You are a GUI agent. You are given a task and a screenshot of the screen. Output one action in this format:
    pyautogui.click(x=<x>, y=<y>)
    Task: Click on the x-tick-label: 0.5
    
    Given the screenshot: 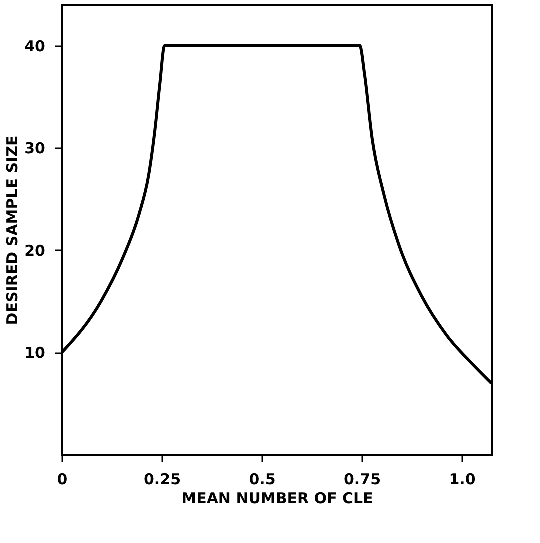 What is the action you would take?
    pyautogui.click(x=262, y=479)
    